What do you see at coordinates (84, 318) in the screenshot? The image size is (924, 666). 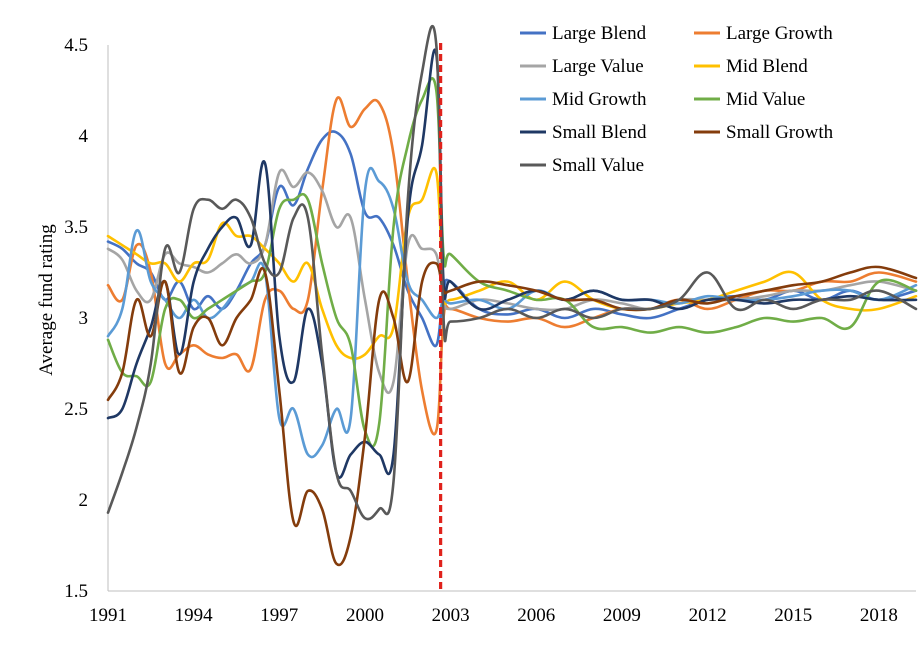 I see `y-tick-label: 3` at bounding box center [84, 318].